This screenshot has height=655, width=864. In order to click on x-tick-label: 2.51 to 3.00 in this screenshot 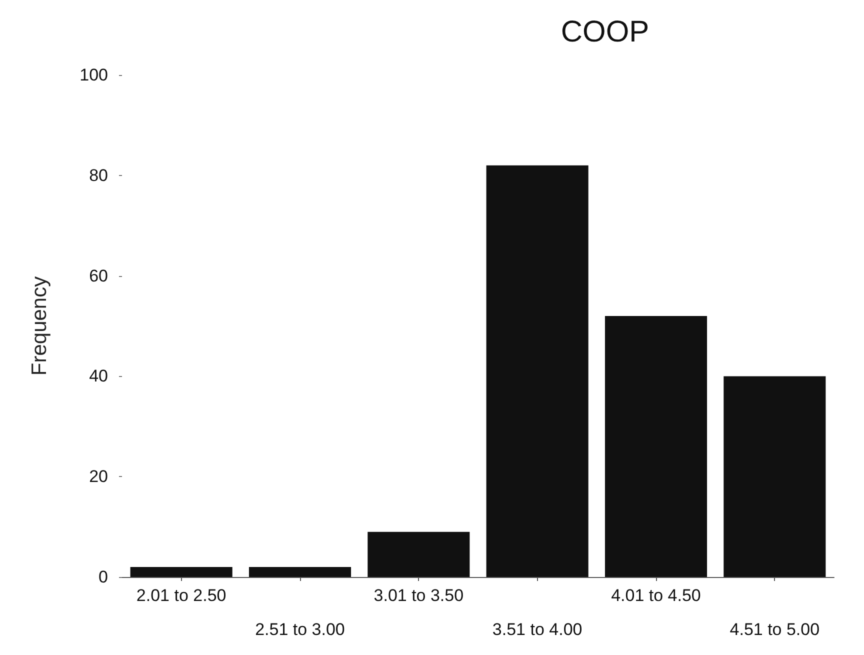, I will do `click(300, 629)`.